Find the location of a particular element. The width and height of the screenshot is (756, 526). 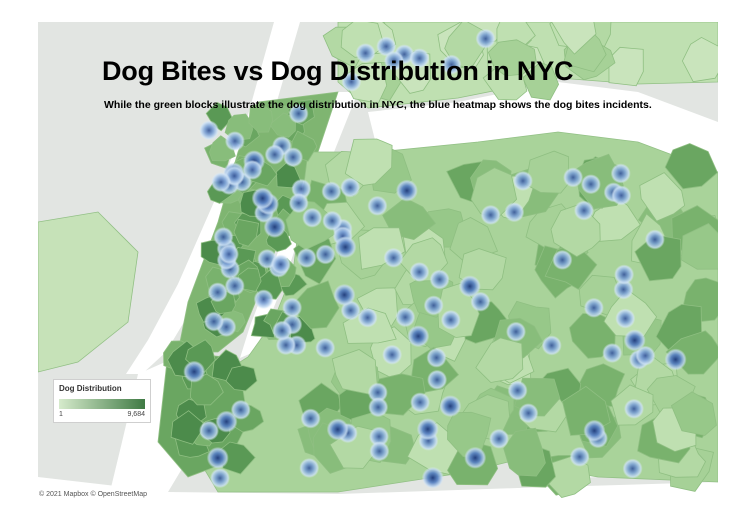

legend-max: 9,684 is located at coordinates (136, 414).